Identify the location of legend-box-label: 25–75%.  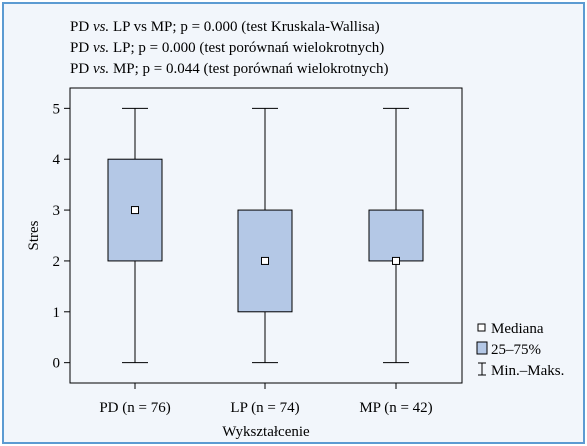
(516, 350).